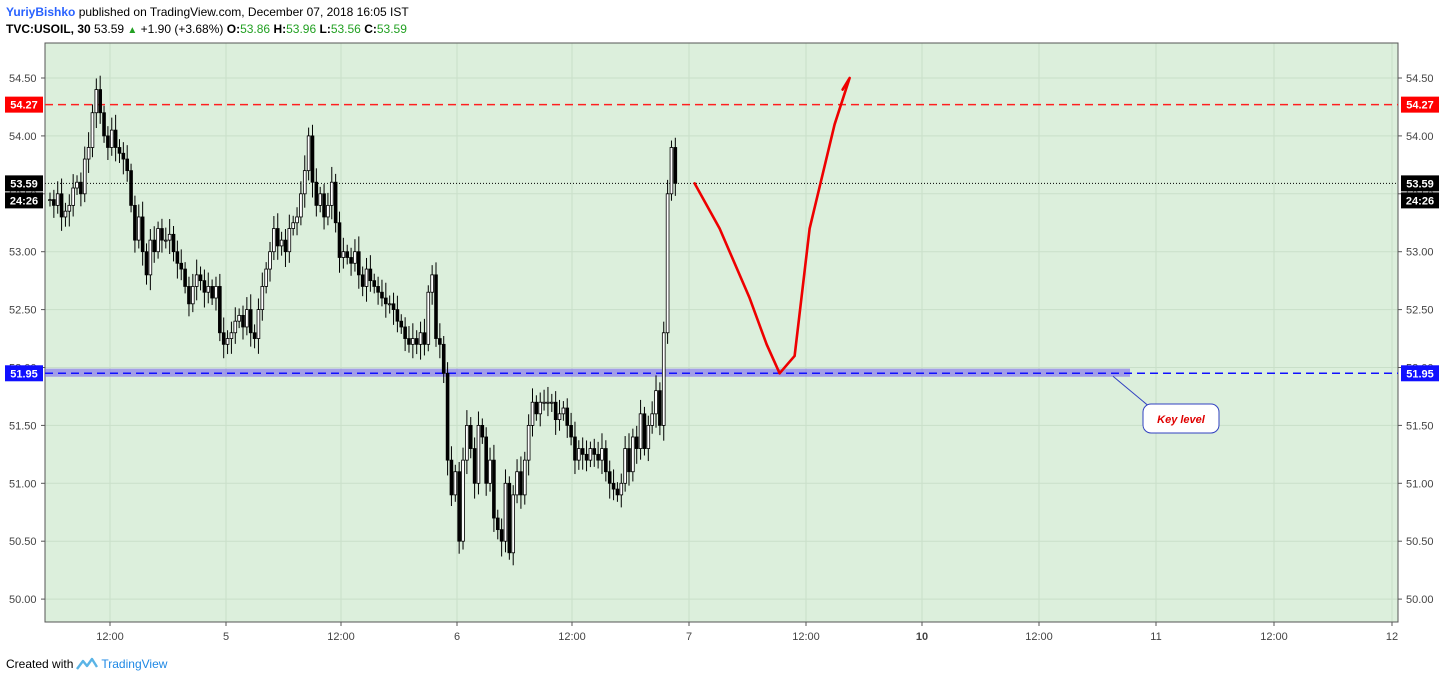  What do you see at coordinates (1420, 311) in the screenshot?
I see `y-tick-label-right: 52.50` at bounding box center [1420, 311].